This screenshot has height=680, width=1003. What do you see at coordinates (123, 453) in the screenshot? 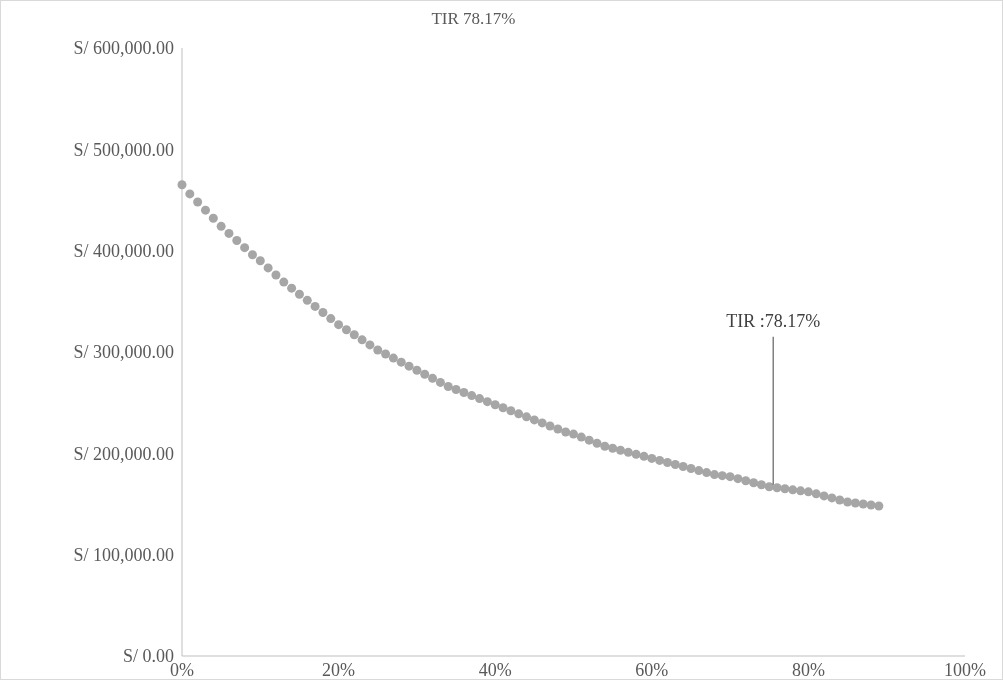
I see `y-tick-label: S/ 200,000.00` at bounding box center [123, 453].